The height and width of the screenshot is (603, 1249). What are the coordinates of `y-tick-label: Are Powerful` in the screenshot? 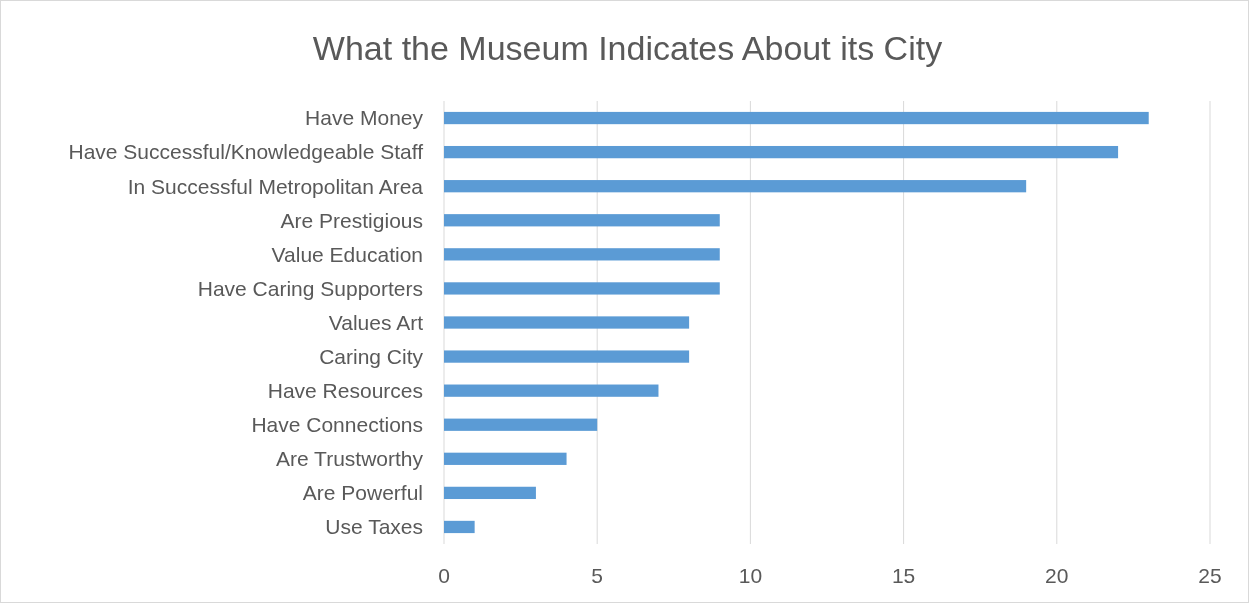 It's located at (362, 493).